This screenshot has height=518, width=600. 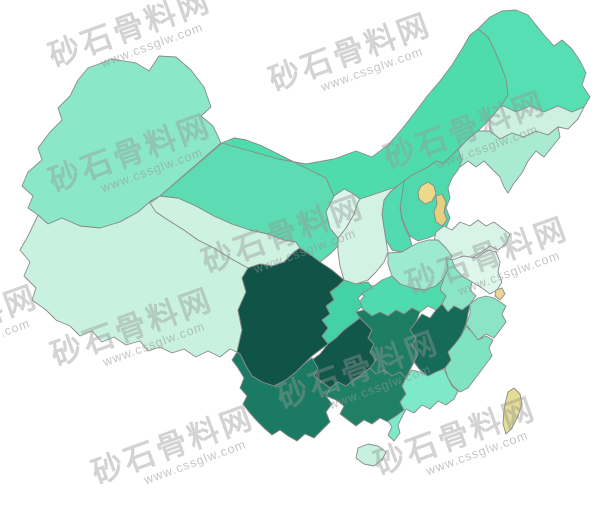 What do you see at coordinates (427, 193) in the screenshot?
I see `province-beijing` at bounding box center [427, 193].